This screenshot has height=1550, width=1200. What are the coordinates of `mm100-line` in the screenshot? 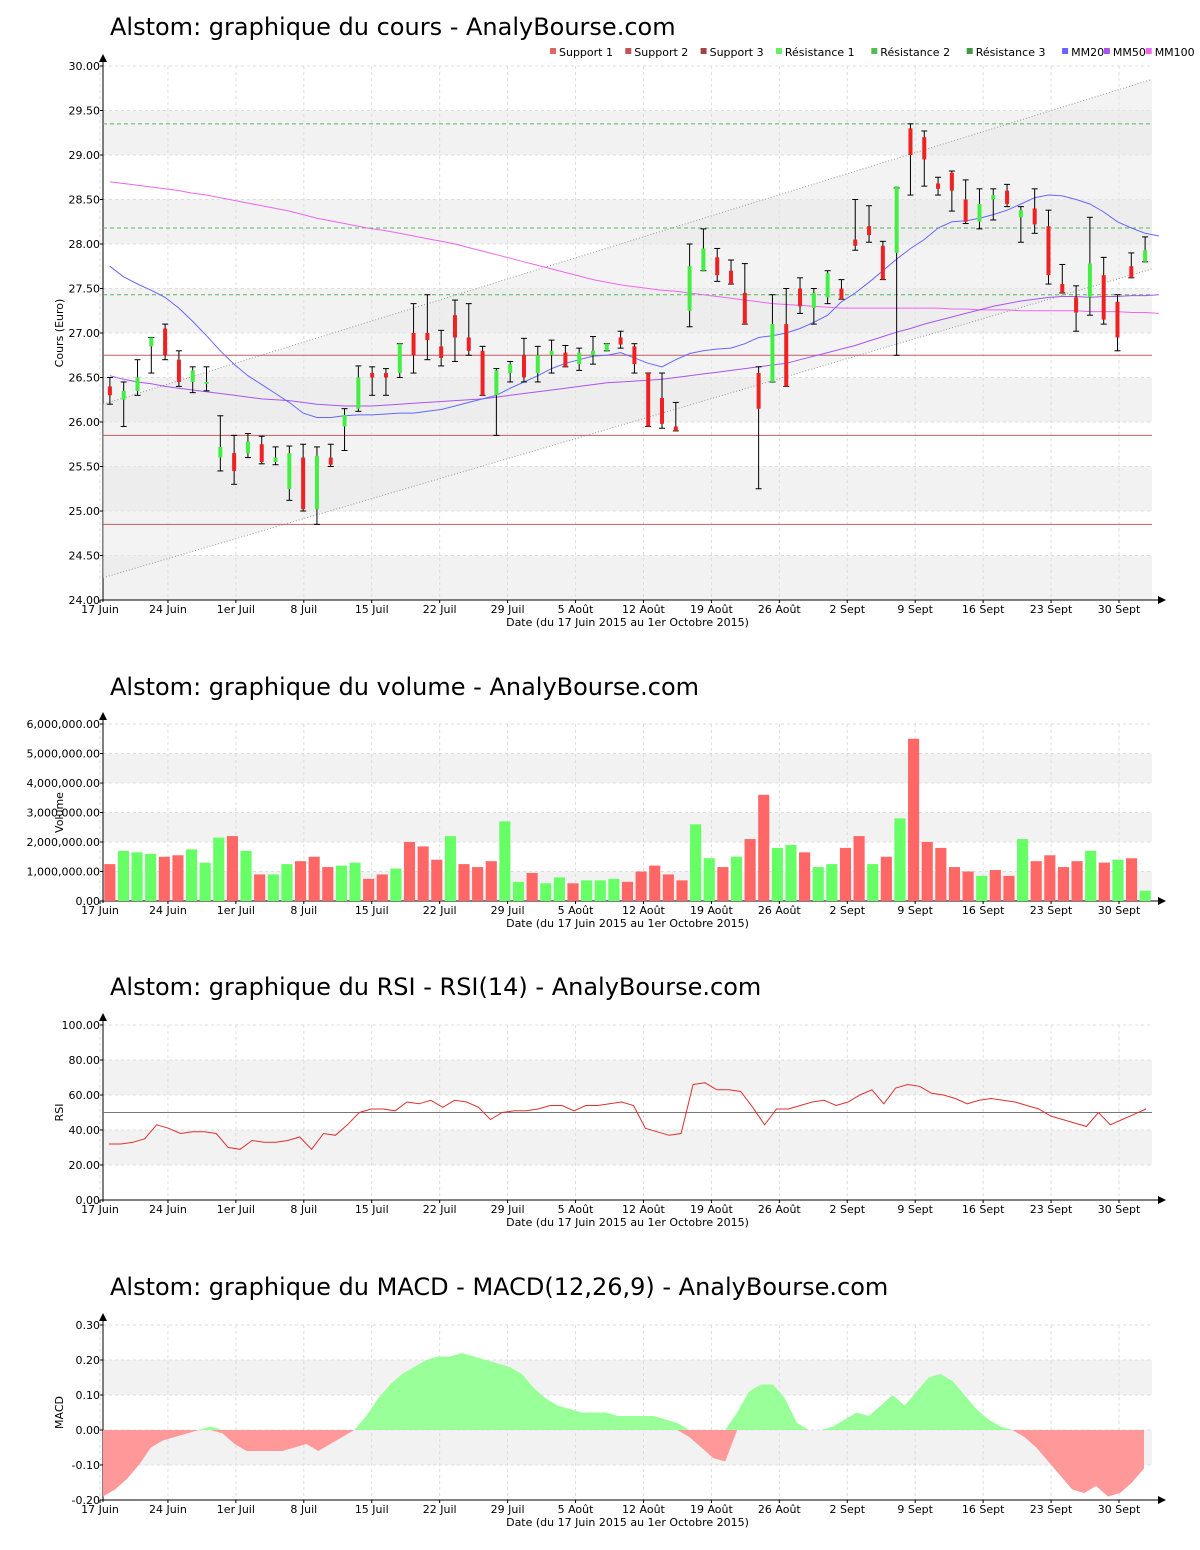 It's located at (634, 247).